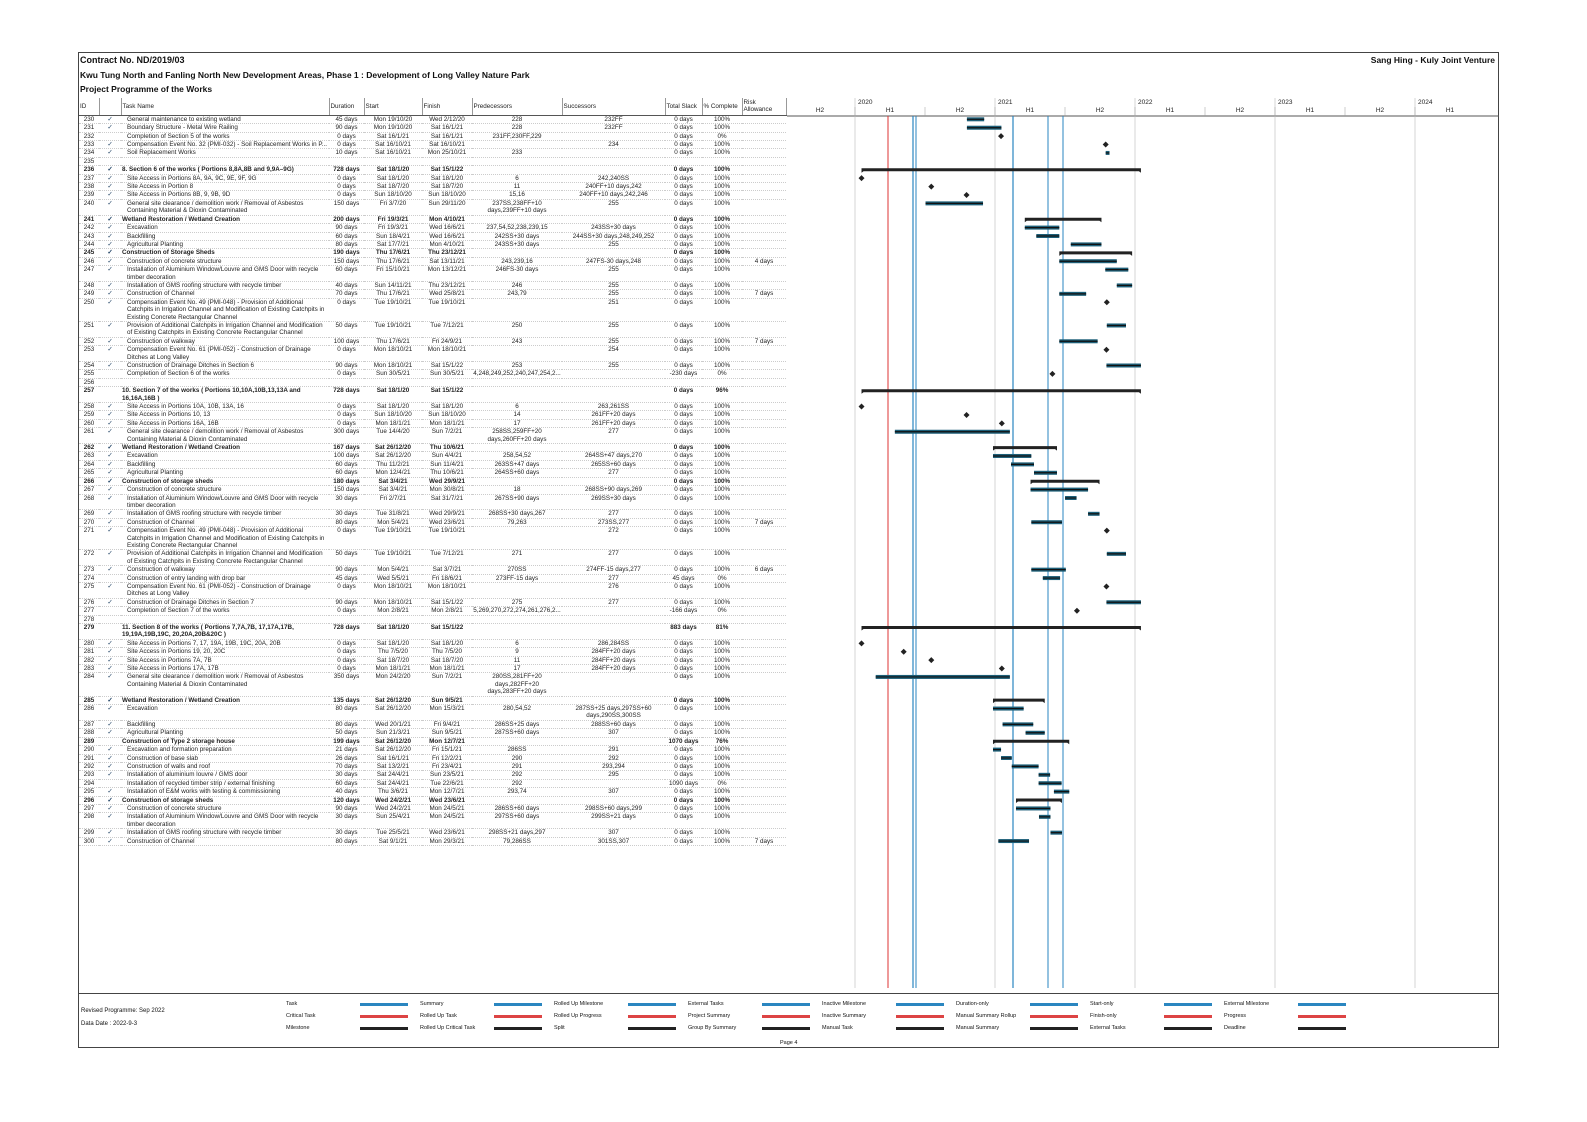 The width and height of the screenshot is (1587, 1122). I want to click on cell-name: Completion of Section 6 of the works, so click(225, 374).